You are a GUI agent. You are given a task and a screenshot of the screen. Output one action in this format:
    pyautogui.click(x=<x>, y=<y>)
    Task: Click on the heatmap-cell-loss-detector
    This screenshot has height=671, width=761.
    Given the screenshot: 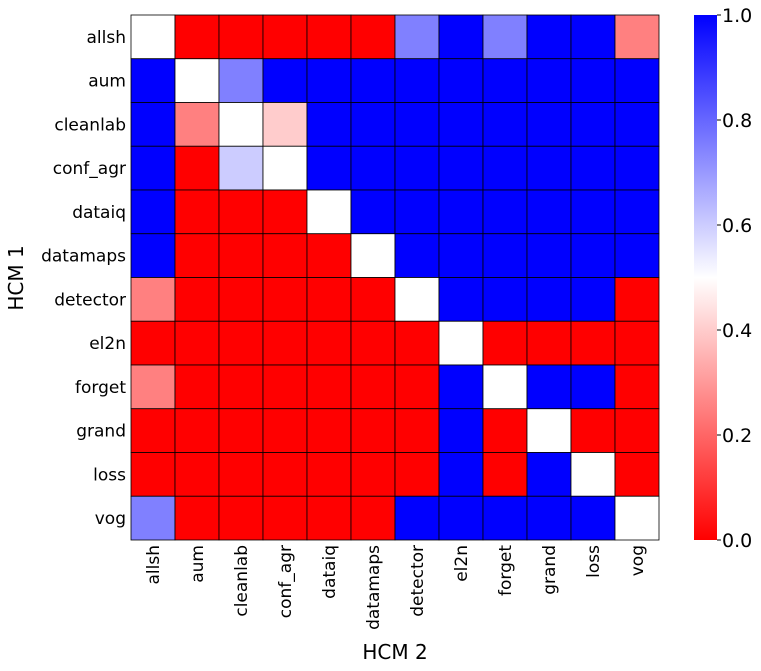 What is the action you would take?
    pyautogui.click(x=417, y=474)
    